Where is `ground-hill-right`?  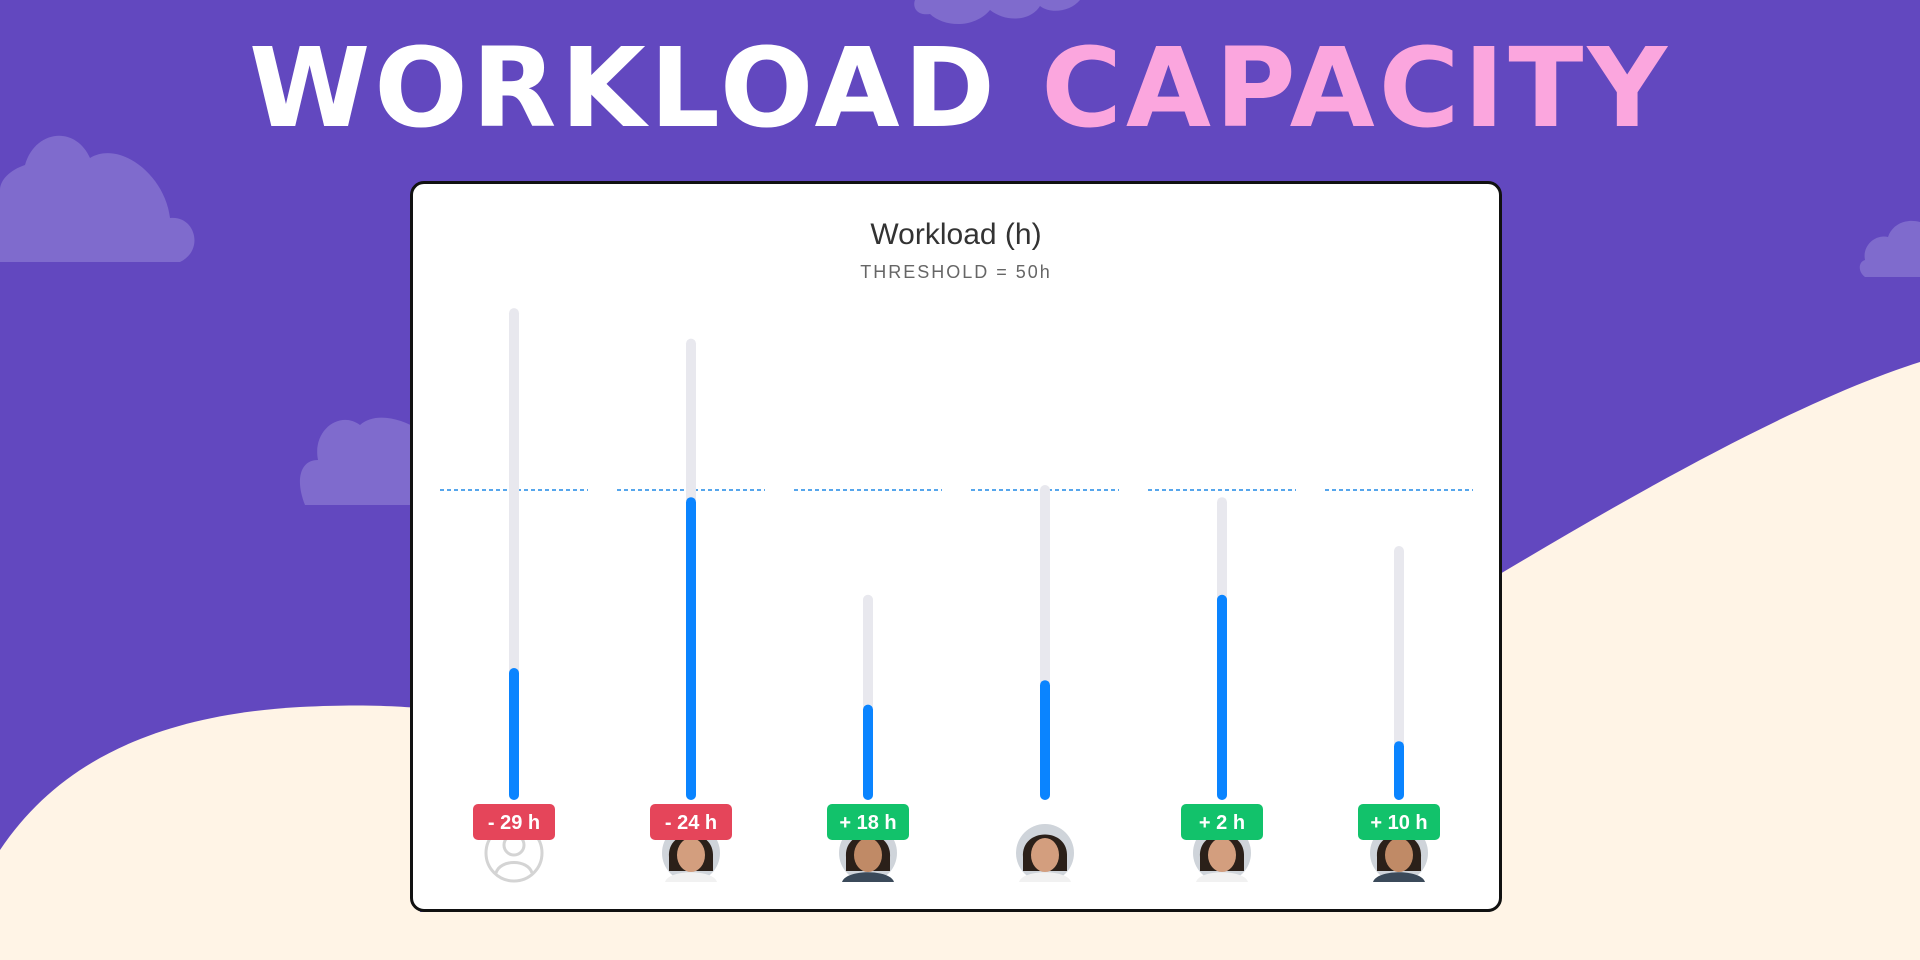 ground-hill-right is located at coordinates (1705, 661).